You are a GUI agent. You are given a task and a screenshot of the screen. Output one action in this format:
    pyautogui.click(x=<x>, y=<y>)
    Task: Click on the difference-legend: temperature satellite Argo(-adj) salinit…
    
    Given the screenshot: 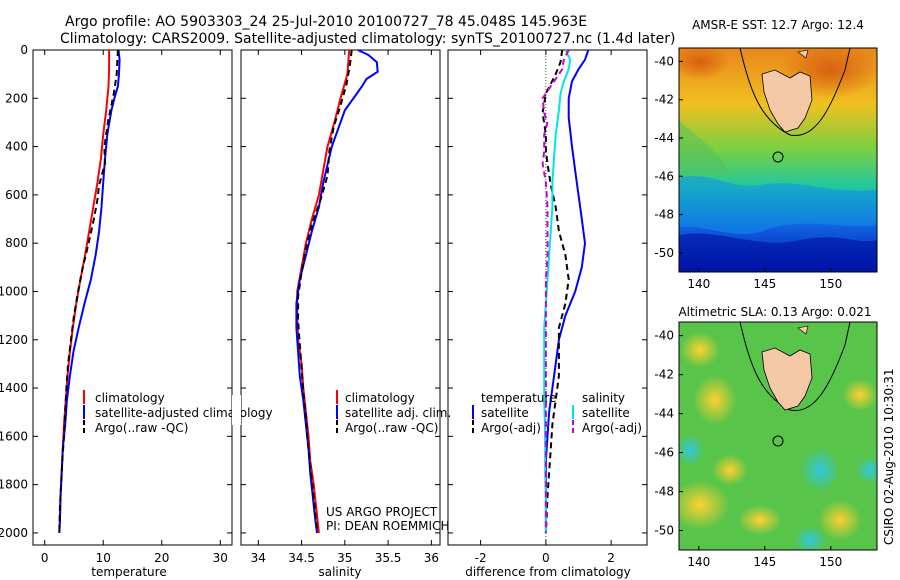 What is the action you would take?
    pyautogui.click(x=557, y=413)
    